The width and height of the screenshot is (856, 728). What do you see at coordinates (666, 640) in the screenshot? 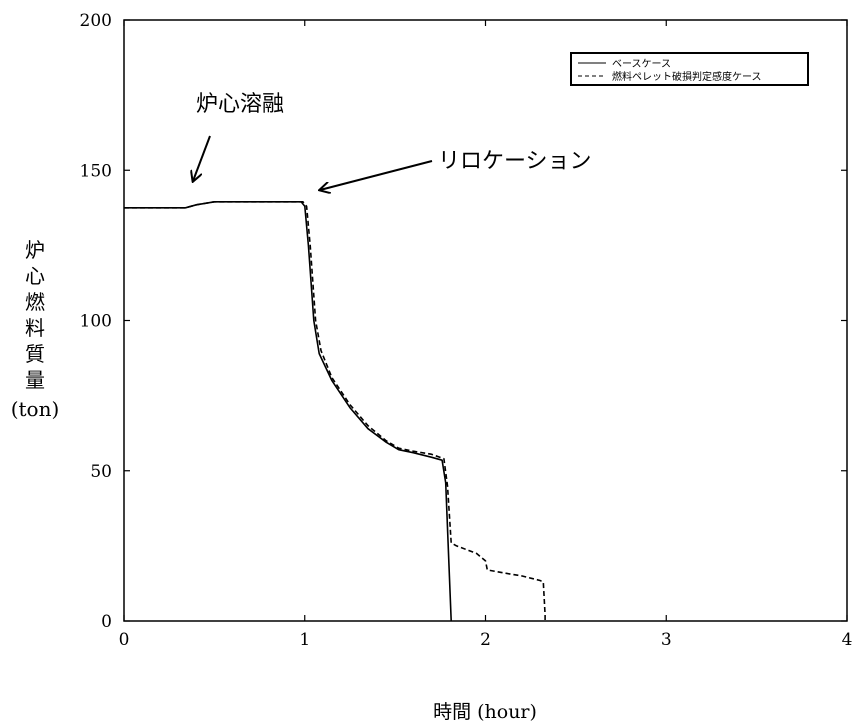
I see `x-tick-label: 3` at bounding box center [666, 640].